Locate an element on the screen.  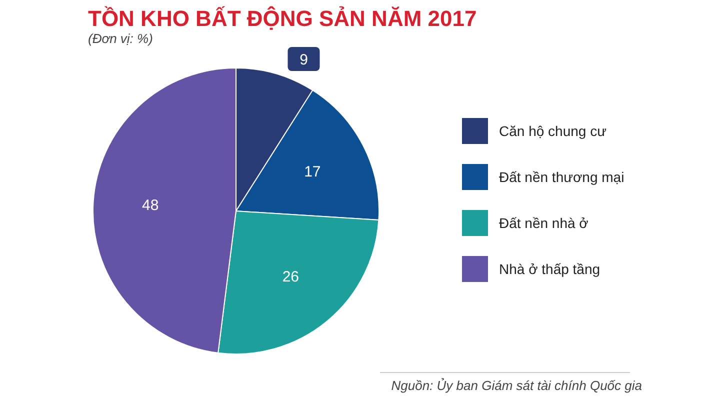
legend-label: Căn hộ chung cư is located at coordinates (552, 131).